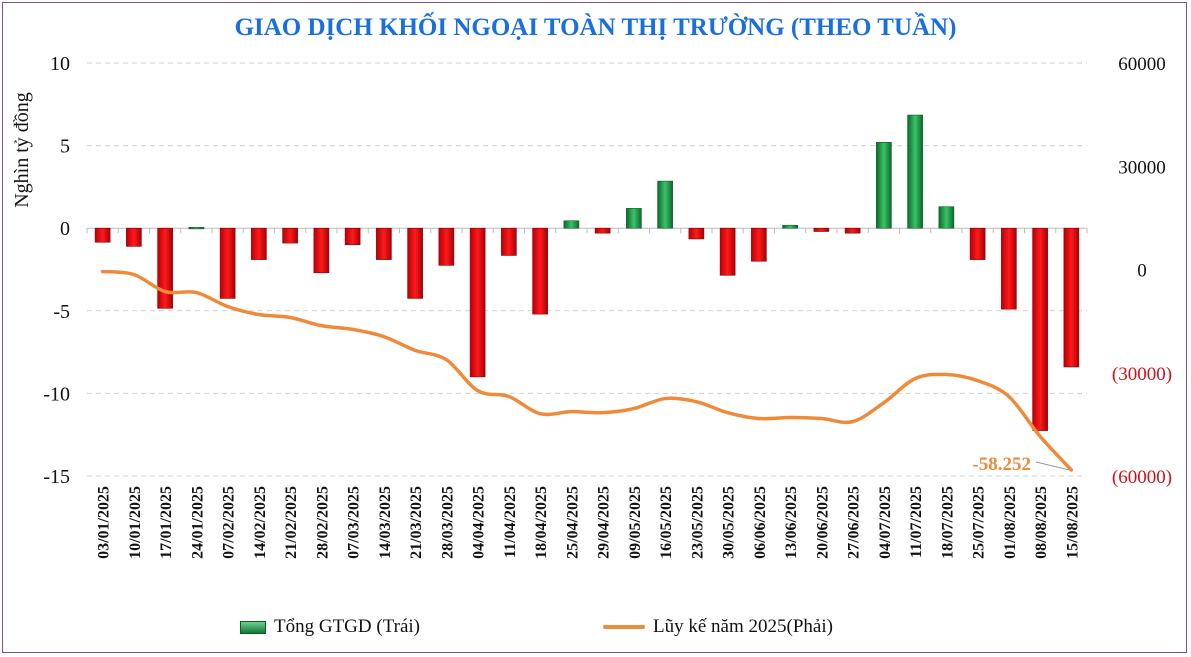 This screenshot has height=657, width=1191. Describe the element at coordinates (541, 522) in the screenshot. I see `x-tick-label: 18/04/2025` at that location.